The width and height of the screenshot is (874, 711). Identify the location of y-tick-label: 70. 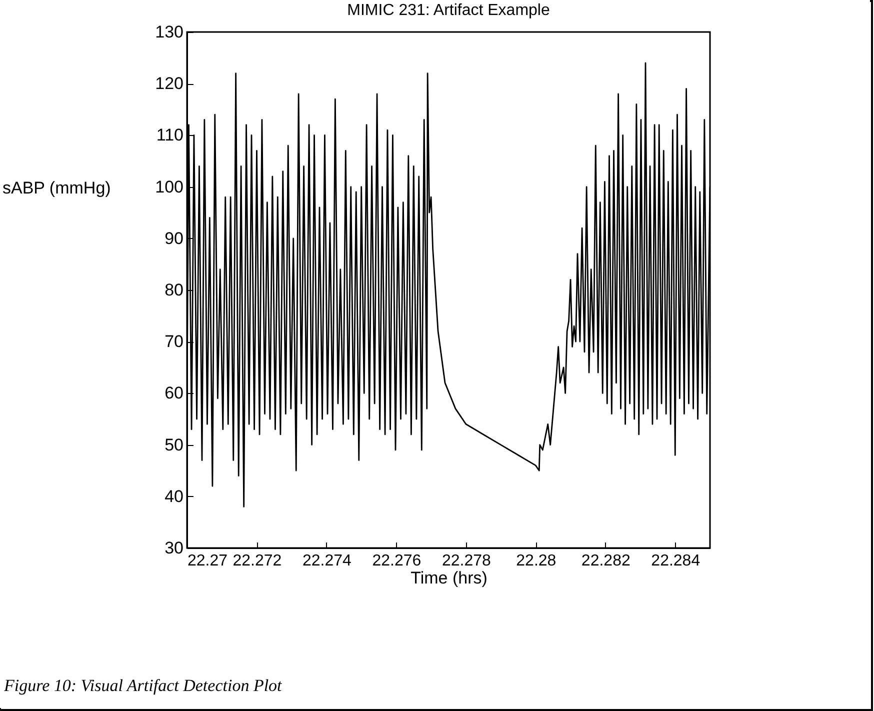
(174, 342).